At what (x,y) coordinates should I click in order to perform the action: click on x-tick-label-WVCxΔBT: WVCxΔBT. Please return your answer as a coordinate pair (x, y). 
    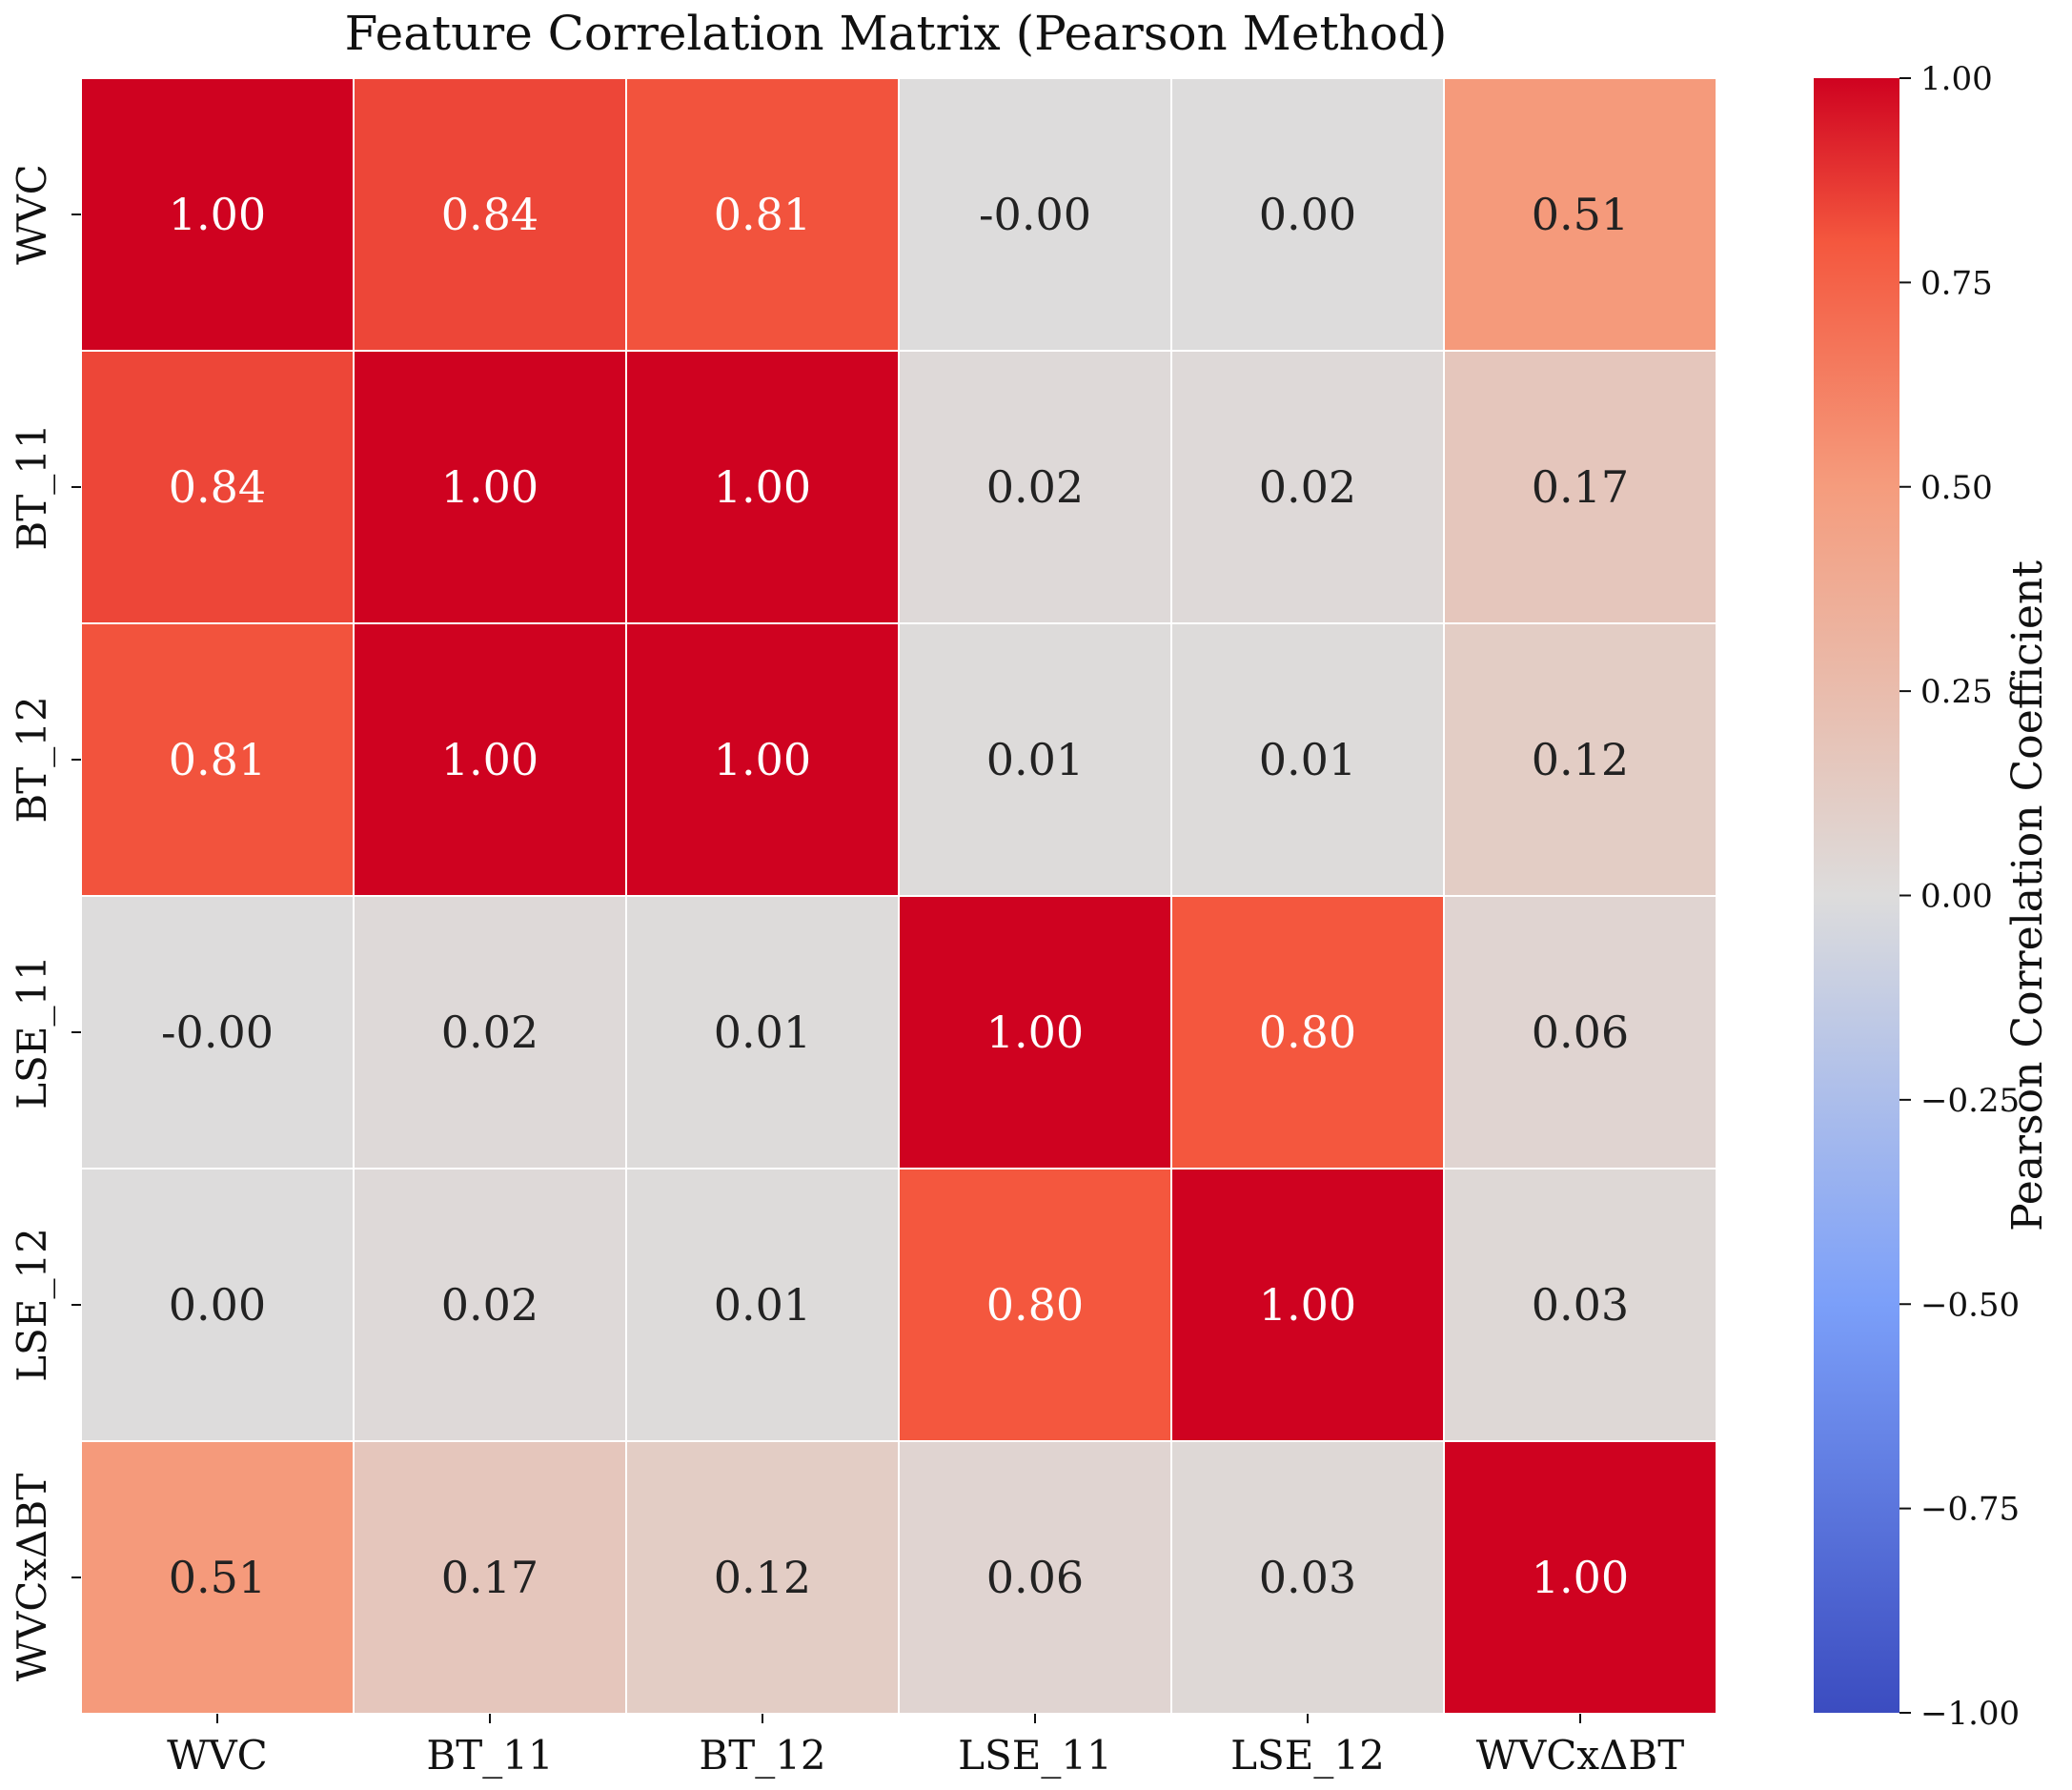
    Looking at the image, I should click on (1580, 1755).